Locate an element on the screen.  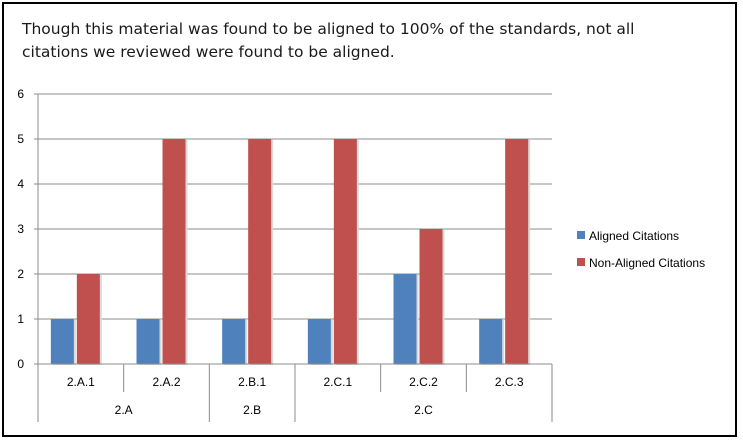
y-tick-label: 5 is located at coordinates (20, 139).